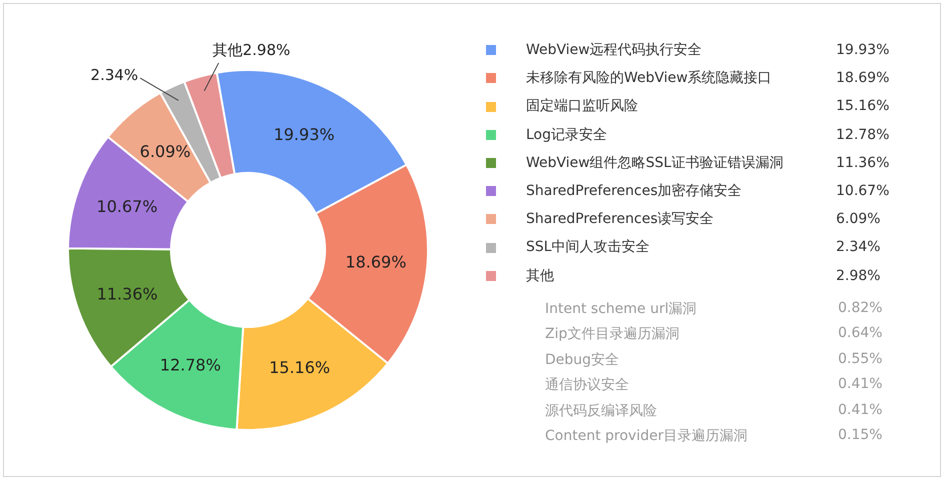 This screenshot has height=482, width=948. I want to click on text: Zip文件目录遍历漏洞 0.64%, so click(713, 333).